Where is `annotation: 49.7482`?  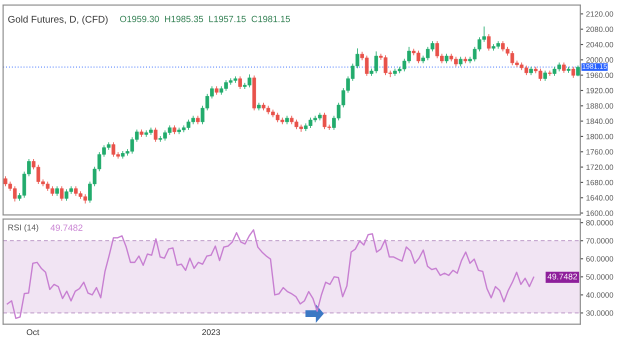 annotation: 49.7482 is located at coordinates (66, 227).